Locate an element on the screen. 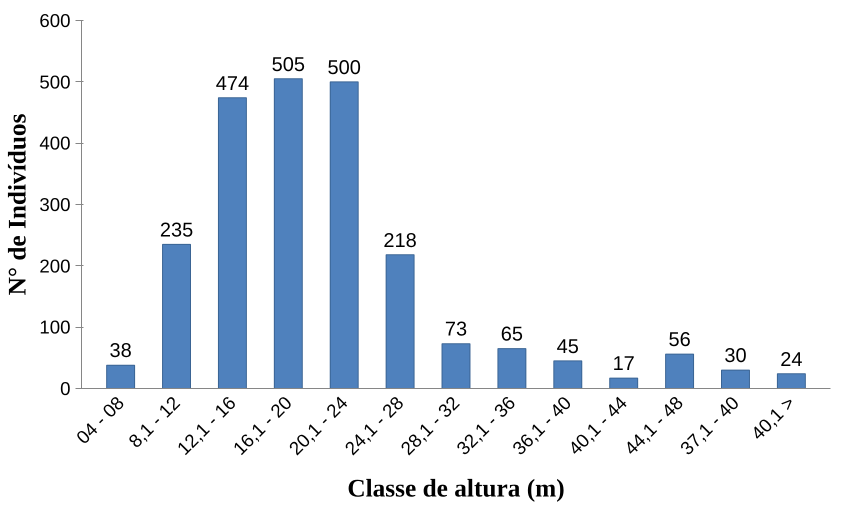 The height and width of the screenshot is (510, 856). y-tick-label: 0 is located at coordinates (65, 388).